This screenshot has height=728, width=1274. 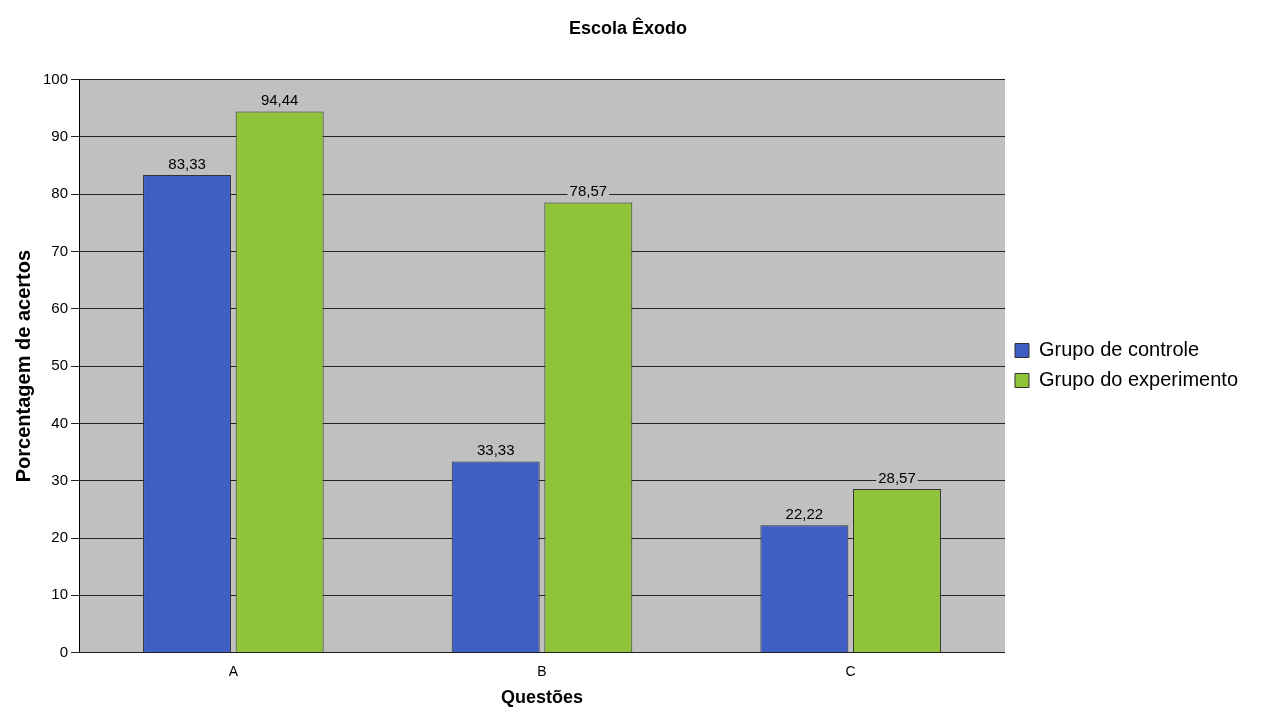 I want to click on data-label: 28,57, so click(x=897, y=477).